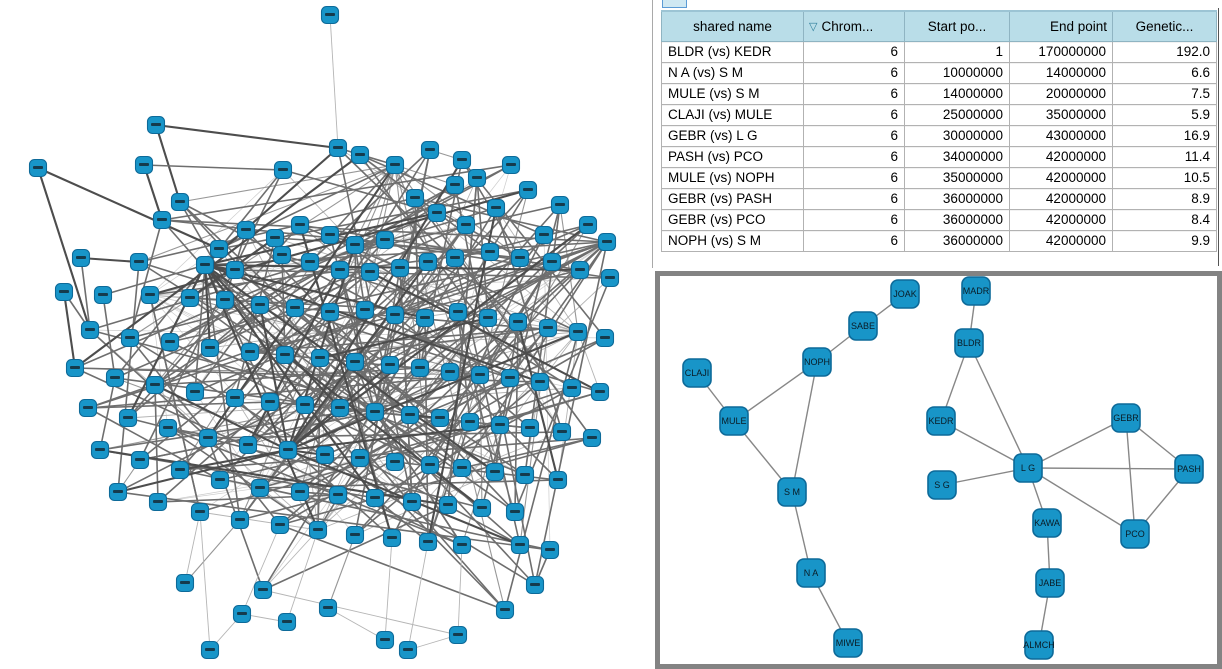  I want to click on table-cell: 8.9, so click(1164, 198).